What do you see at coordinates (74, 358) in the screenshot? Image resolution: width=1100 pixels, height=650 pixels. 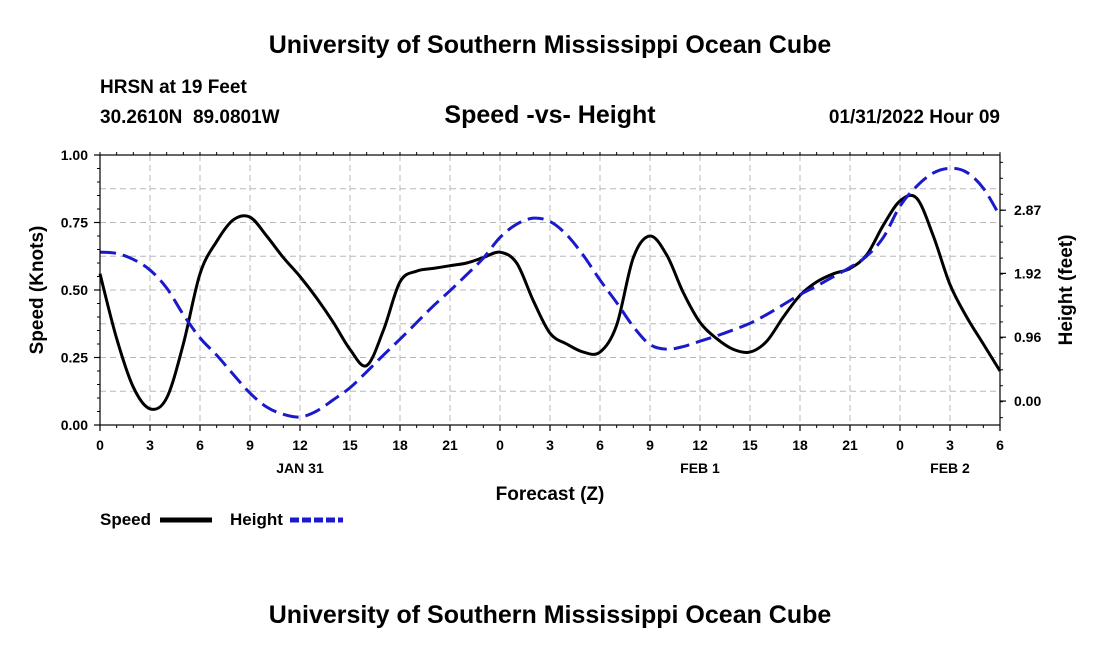 I see `y-tick-label: 0.25` at bounding box center [74, 358].